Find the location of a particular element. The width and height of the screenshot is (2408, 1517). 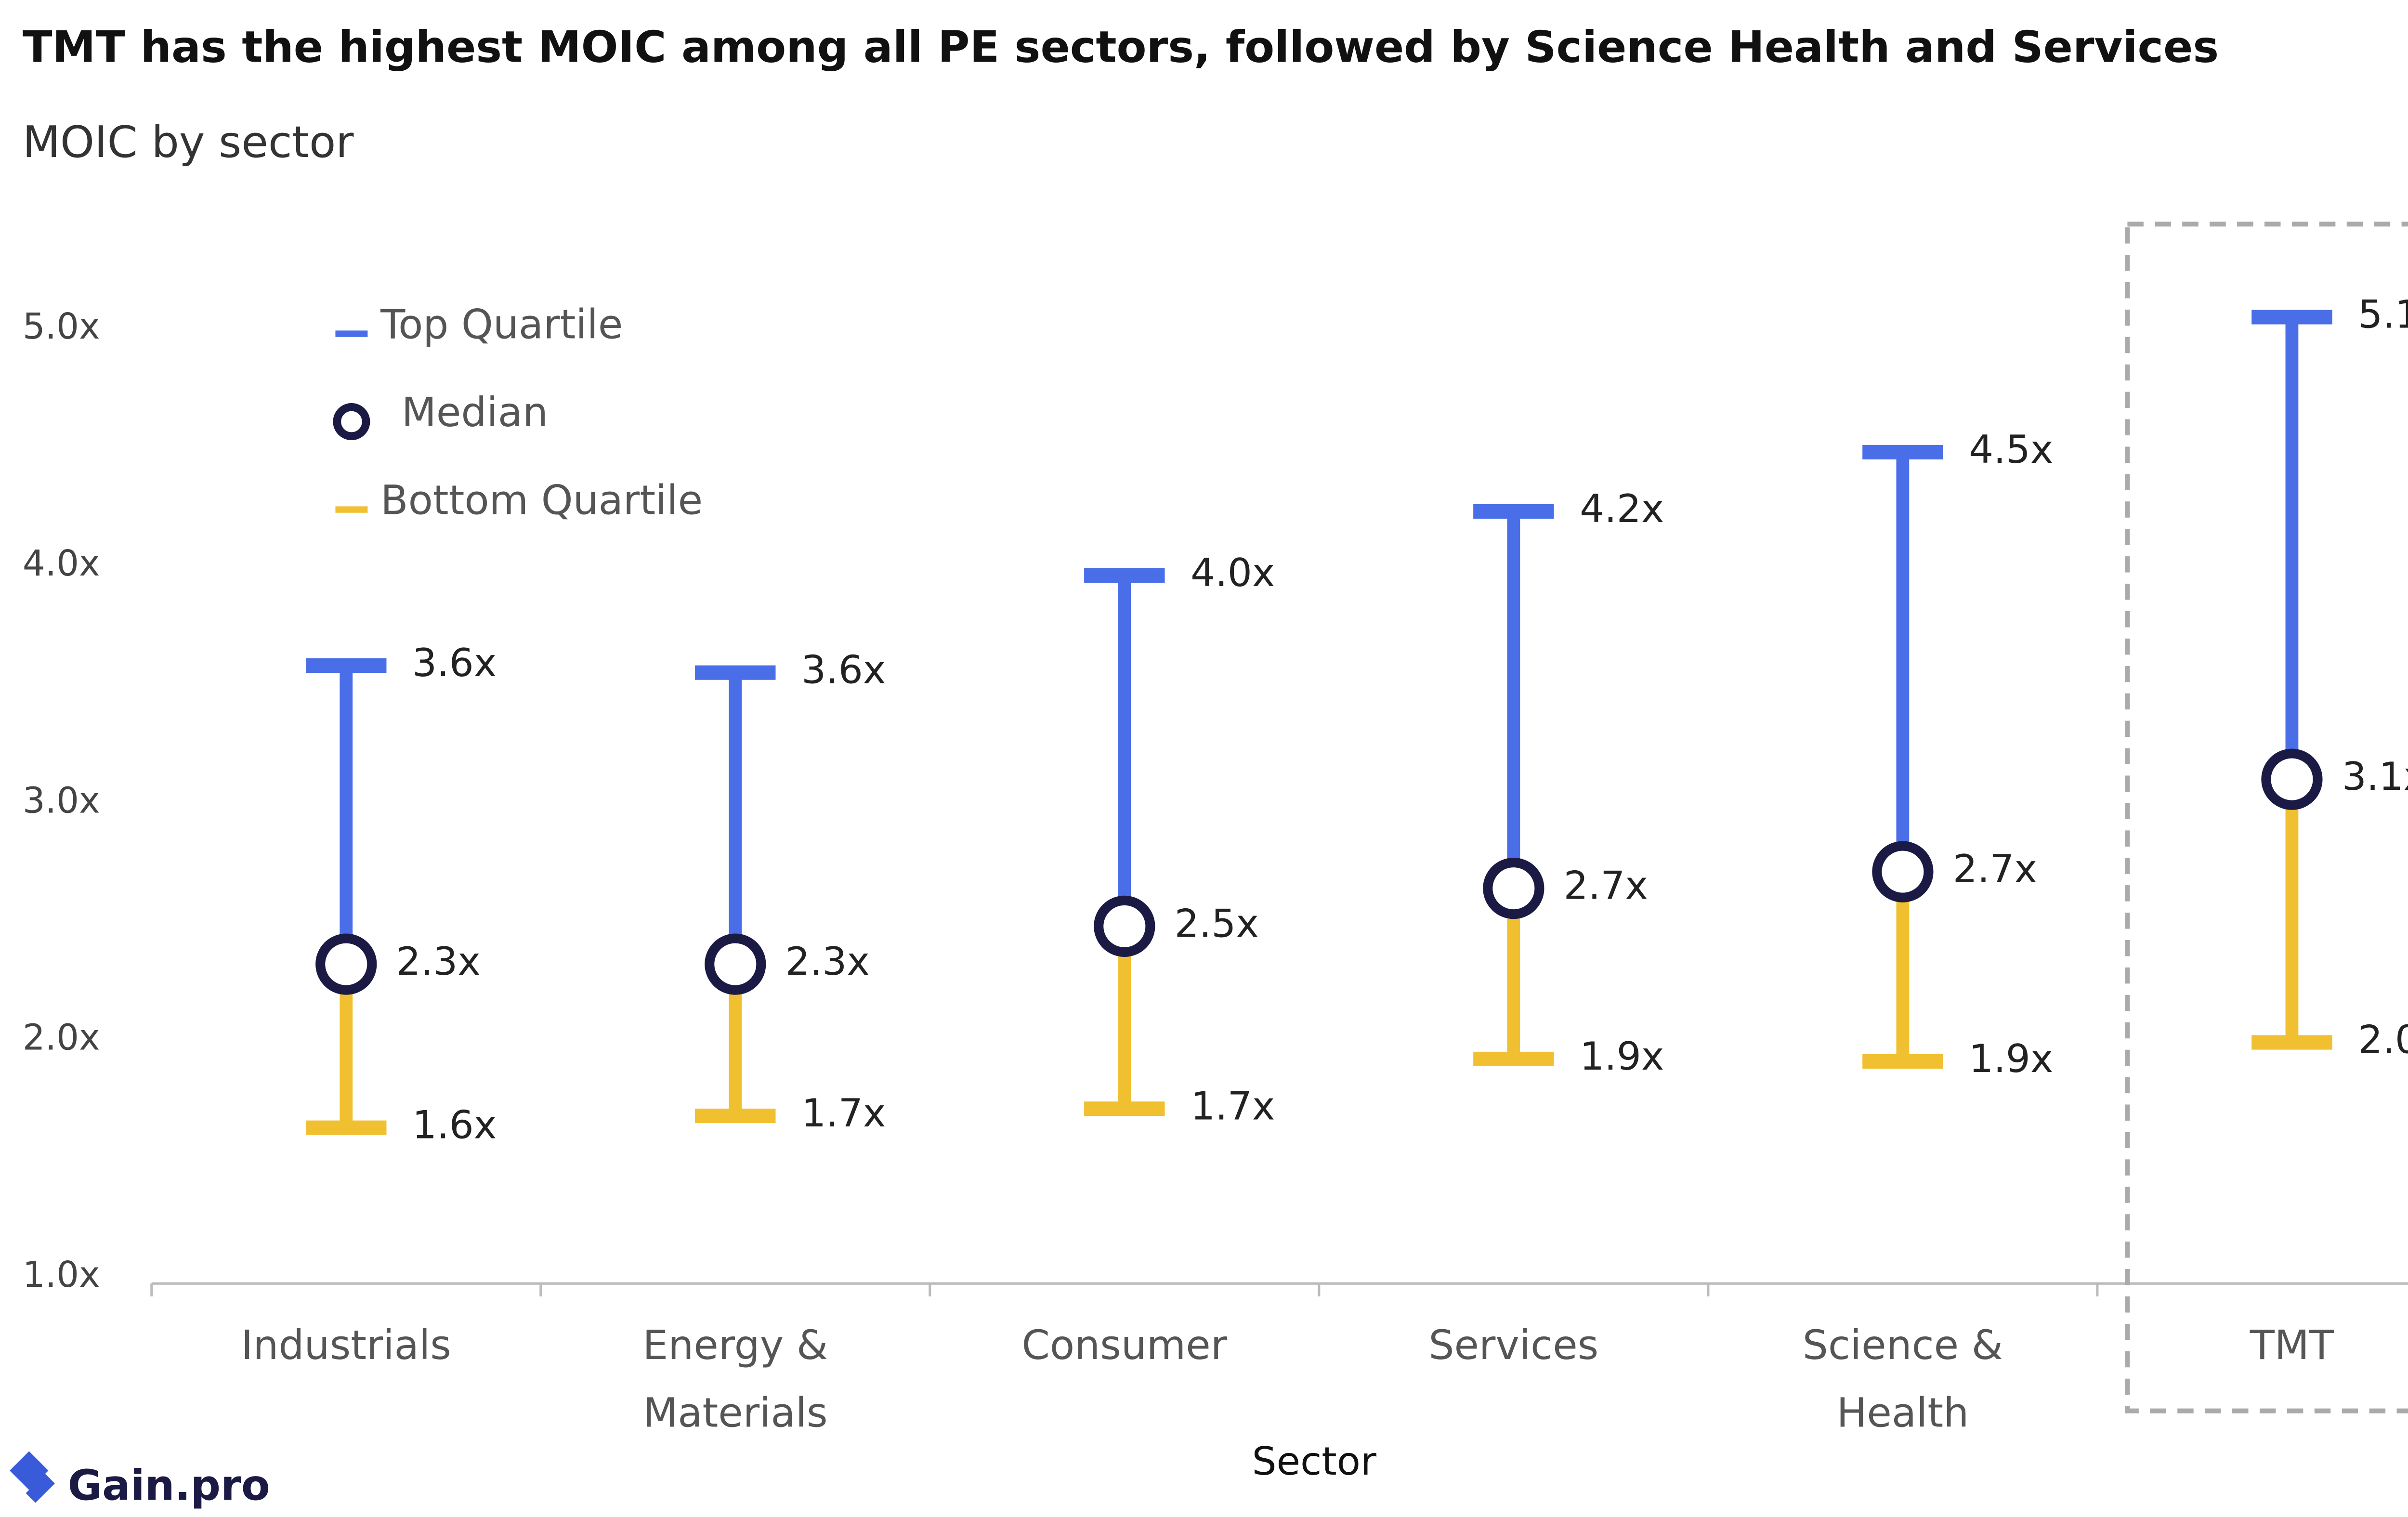

x-tick-label: Science & Health is located at coordinates (1903, 1379).